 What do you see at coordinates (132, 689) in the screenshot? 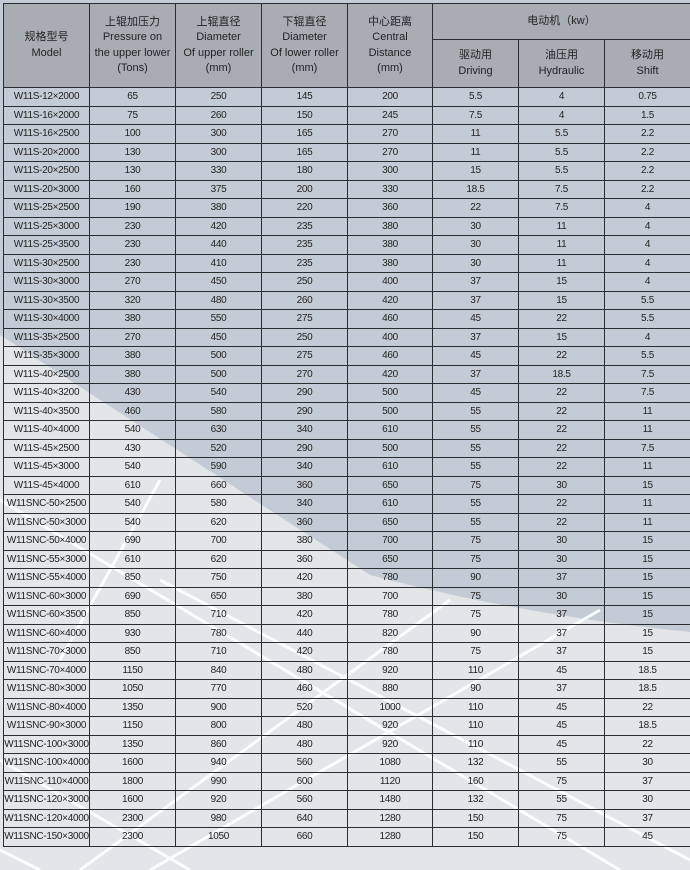
I see `cell-pressure: 1050` at bounding box center [132, 689].